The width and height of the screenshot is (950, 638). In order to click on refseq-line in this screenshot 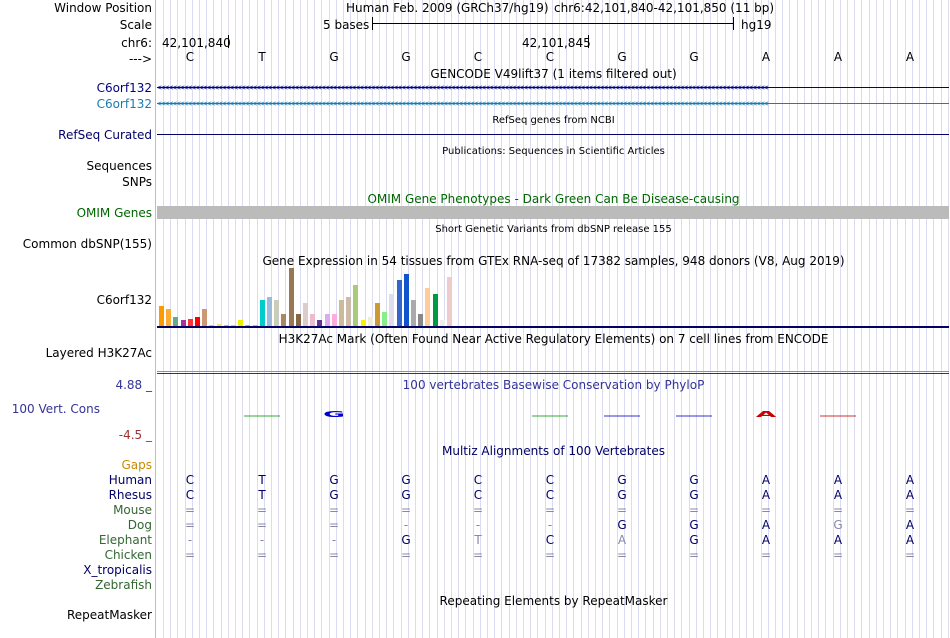, I will do `click(553, 134)`.